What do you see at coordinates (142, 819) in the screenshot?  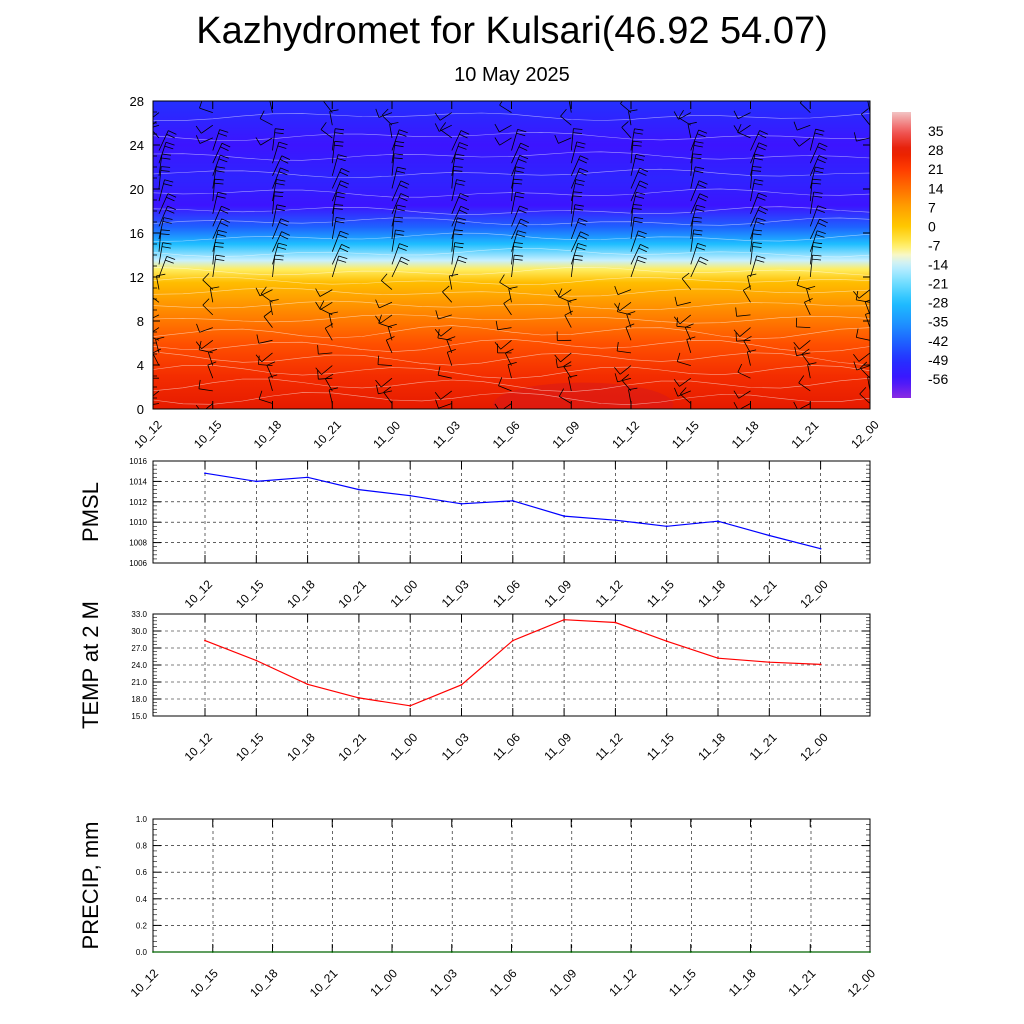 I see `y-tick-label: 1.0` at bounding box center [142, 819].